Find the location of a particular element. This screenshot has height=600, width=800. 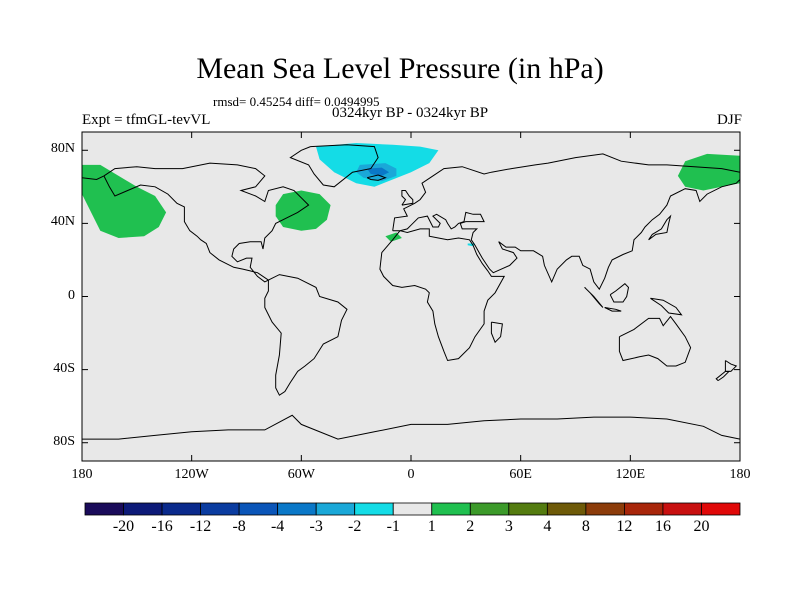

x-tick-label: 120W is located at coordinates (191, 474).